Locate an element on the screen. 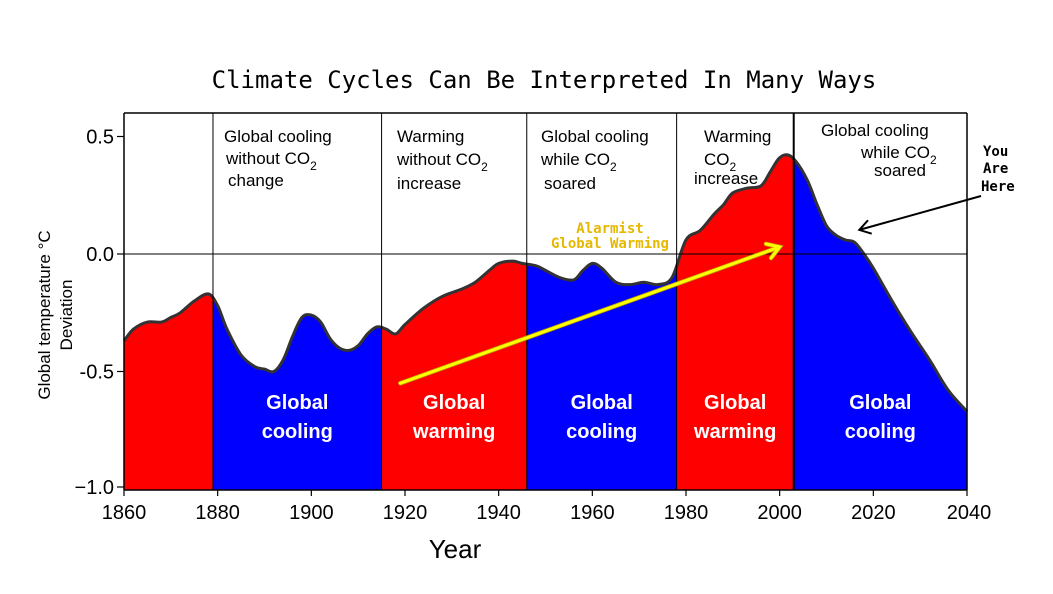 The image size is (1053, 594). band-label-5-0: Global is located at coordinates (880, 403).